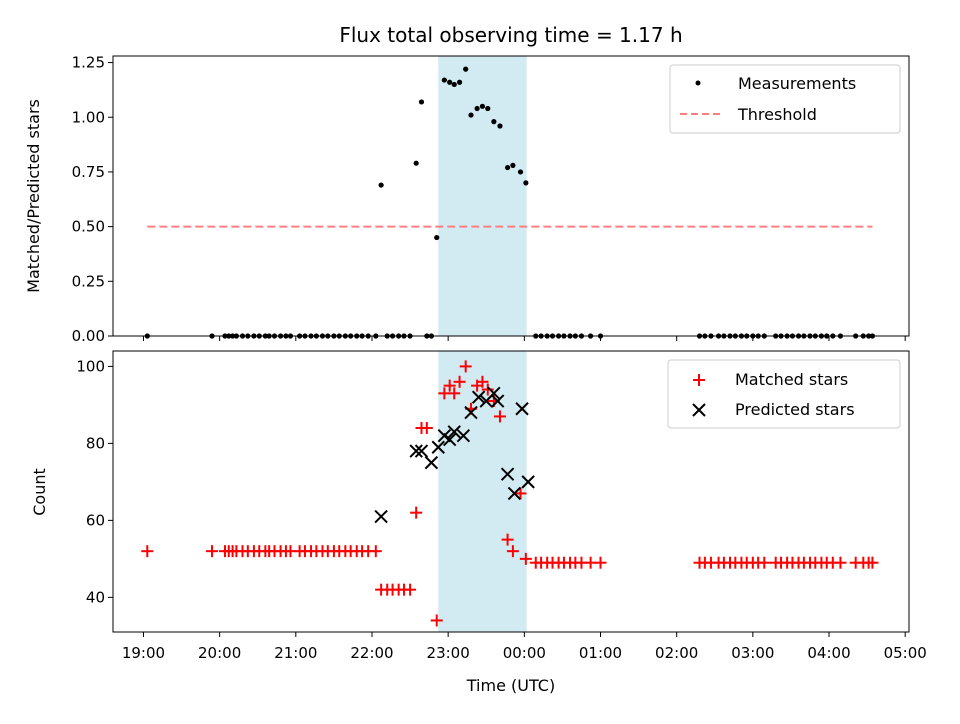 Image resolution: width=960 pixels, height=724 pixels. Describe the element at coordinates (33, 196) in the screenshot. I see `top-y-axis-label: Matched/Predicted stars` at that location.